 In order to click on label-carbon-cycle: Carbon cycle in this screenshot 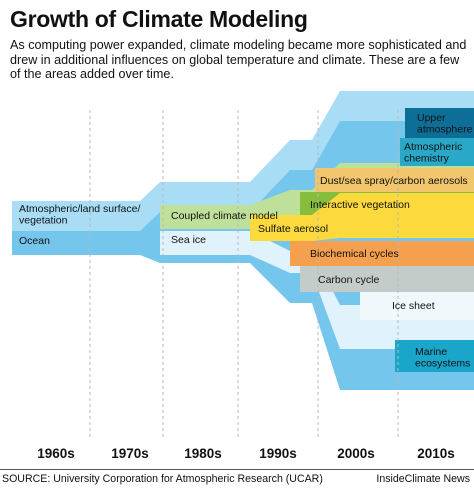, I will do `click(348, 280)`.